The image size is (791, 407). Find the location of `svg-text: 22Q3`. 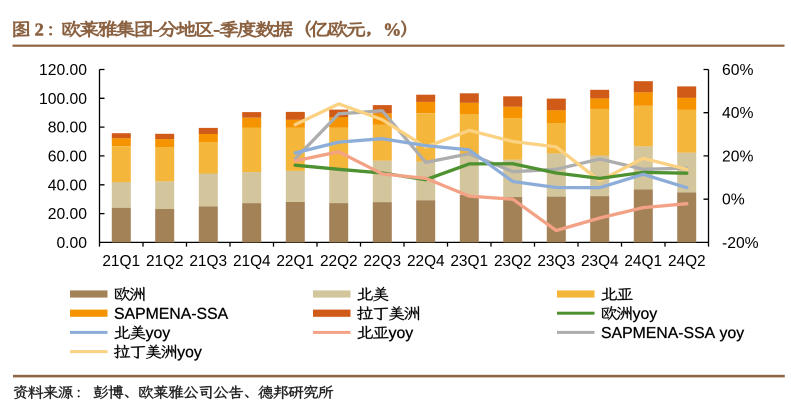

svg-text: 22Q3 is located at coordinates (382, 261).